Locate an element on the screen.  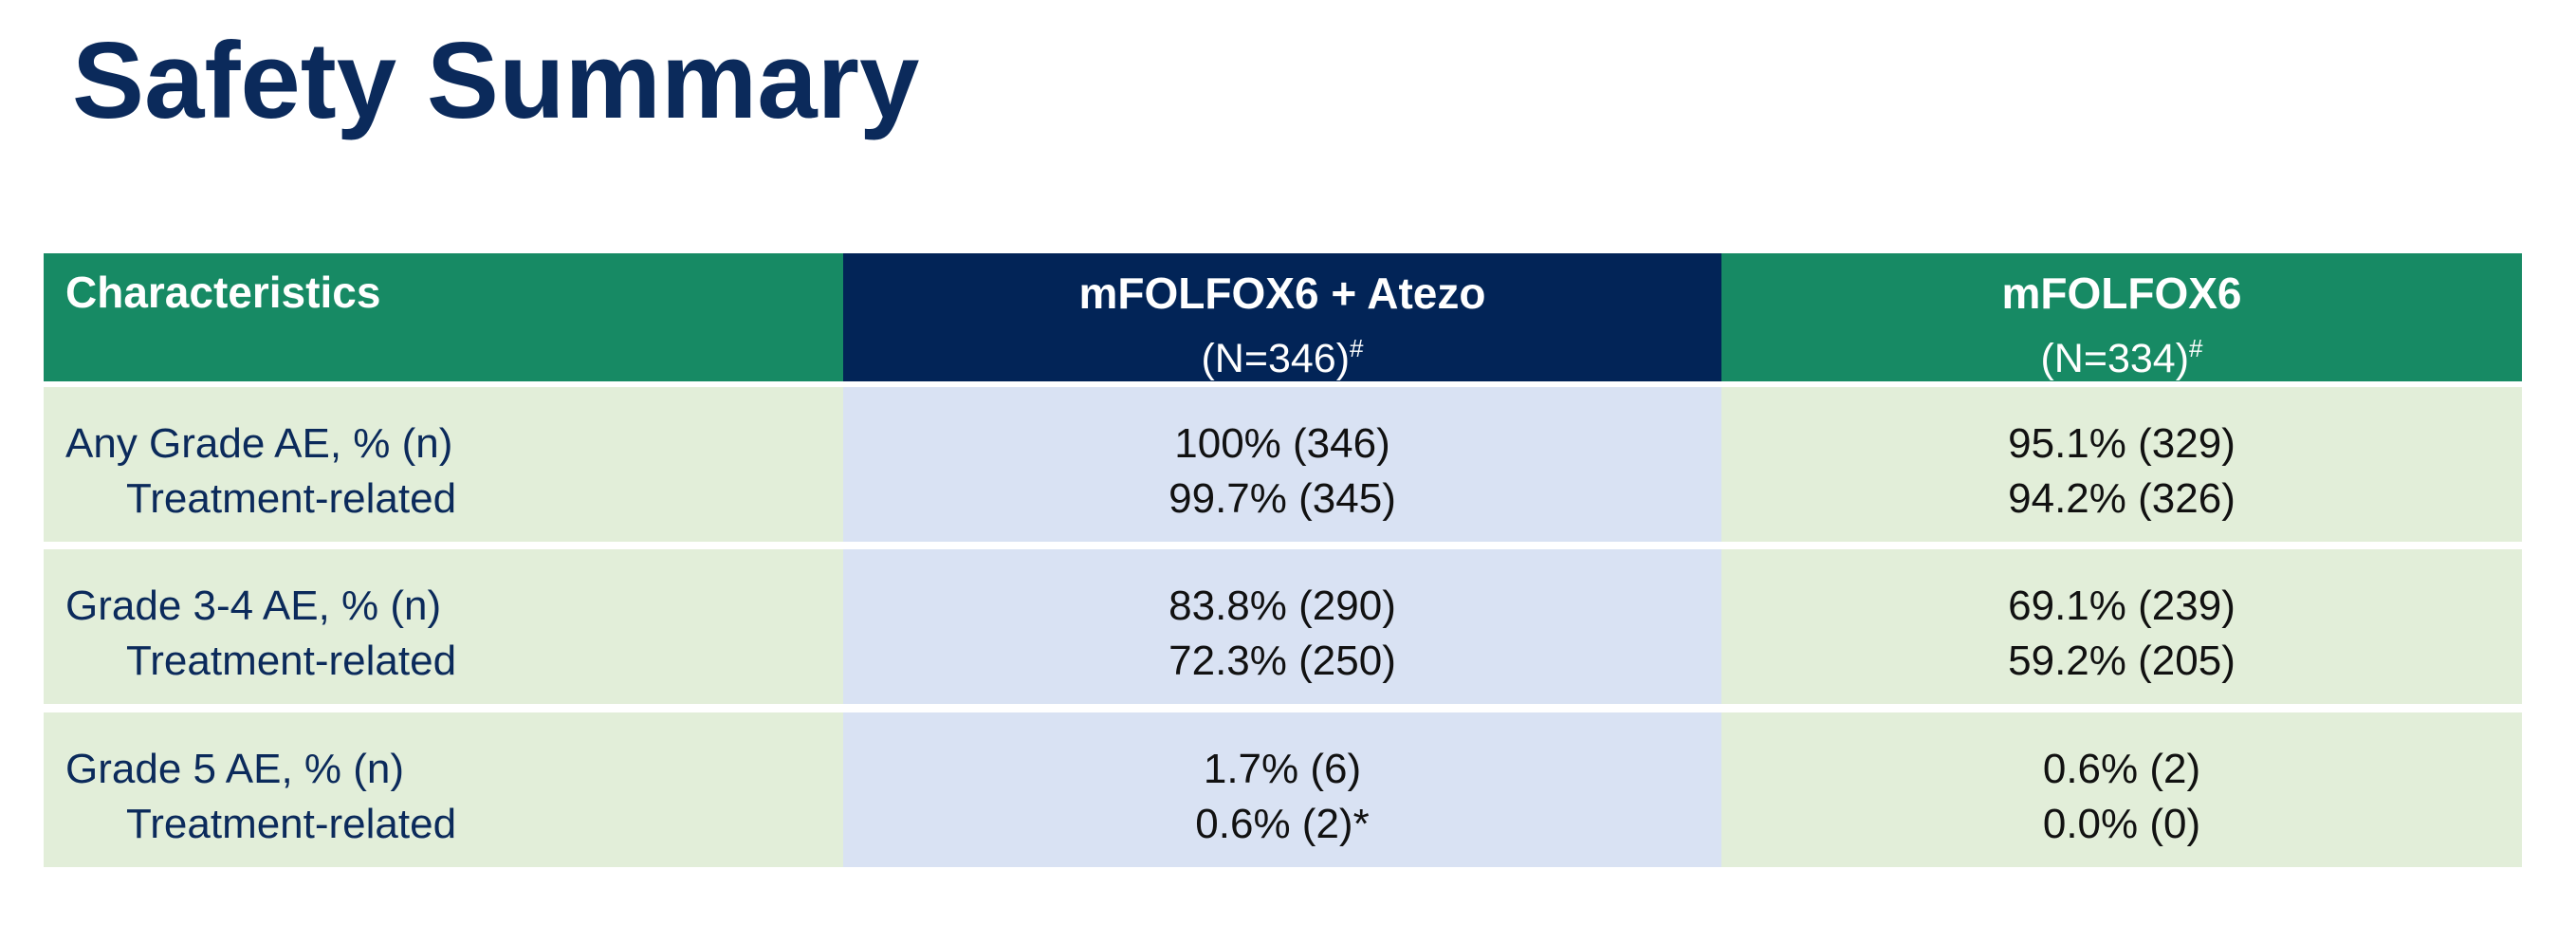
control-value-cell: 95.1% (329) 94.2% (326) is located at coordinates (2121, 464).